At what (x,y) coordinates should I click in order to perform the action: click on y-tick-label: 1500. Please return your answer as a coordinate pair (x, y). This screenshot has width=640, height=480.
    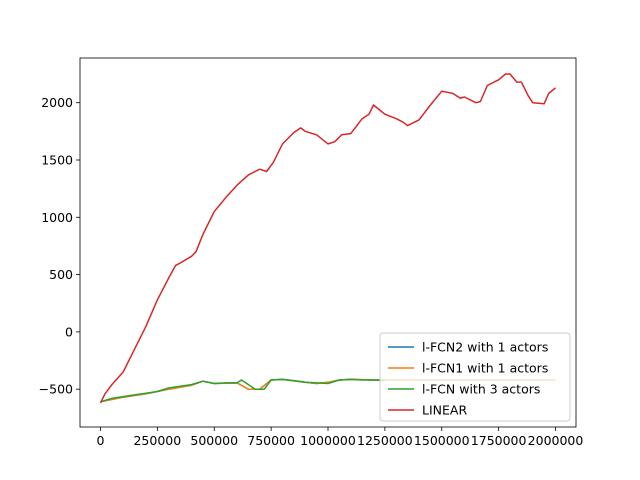
    Looking at the image, I should click on (57, 159).